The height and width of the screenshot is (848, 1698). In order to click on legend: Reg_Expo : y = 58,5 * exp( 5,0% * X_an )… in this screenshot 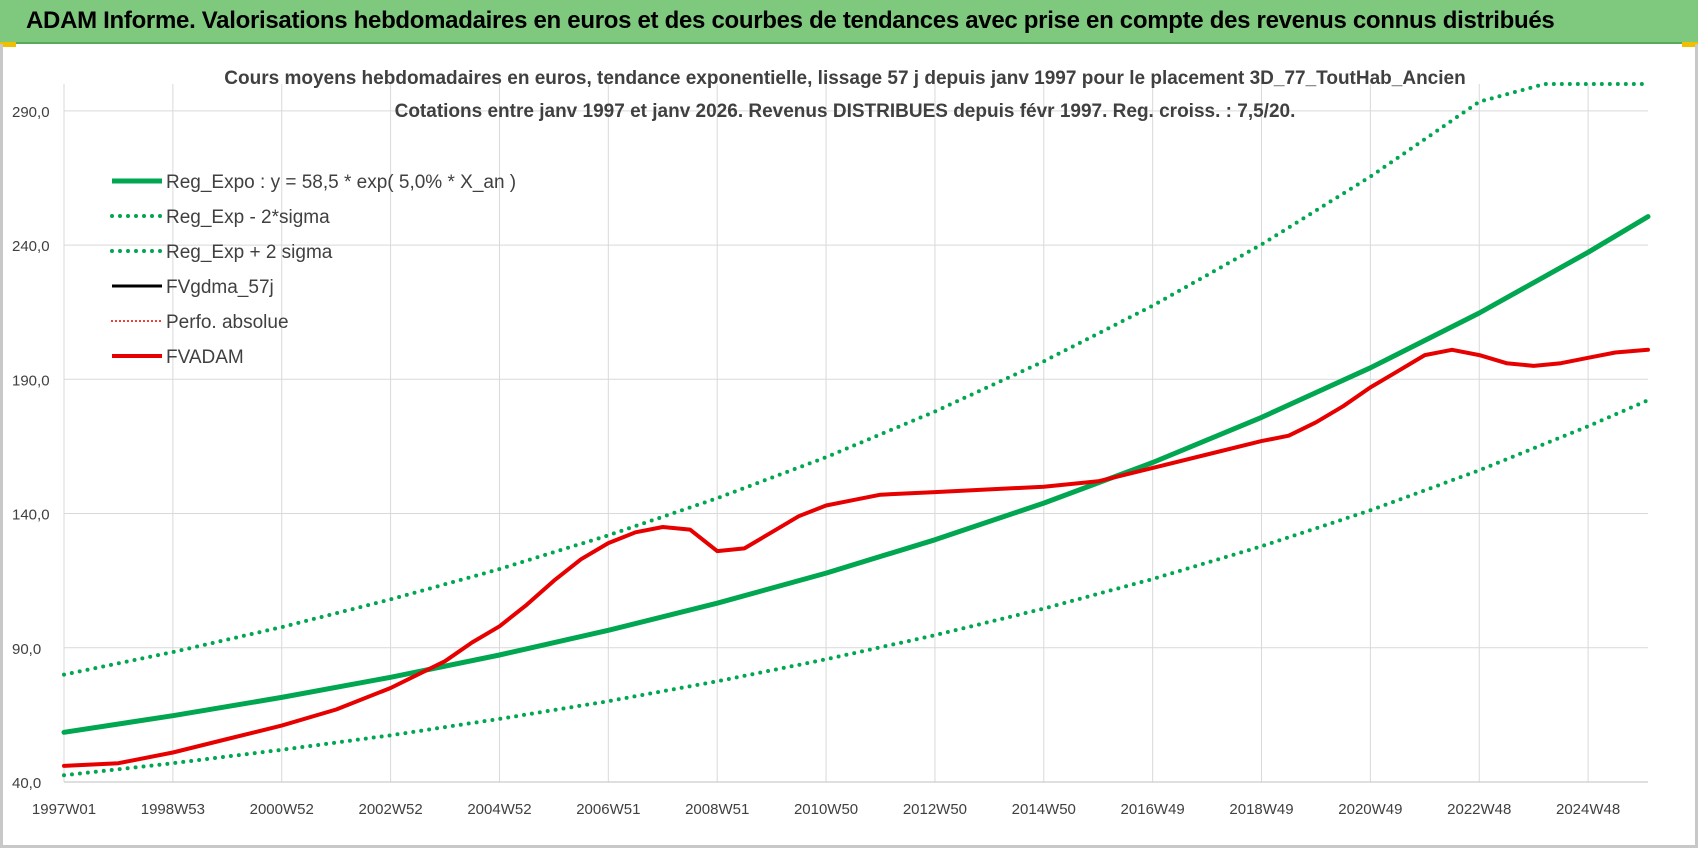, I will do `click(313, 270)`.